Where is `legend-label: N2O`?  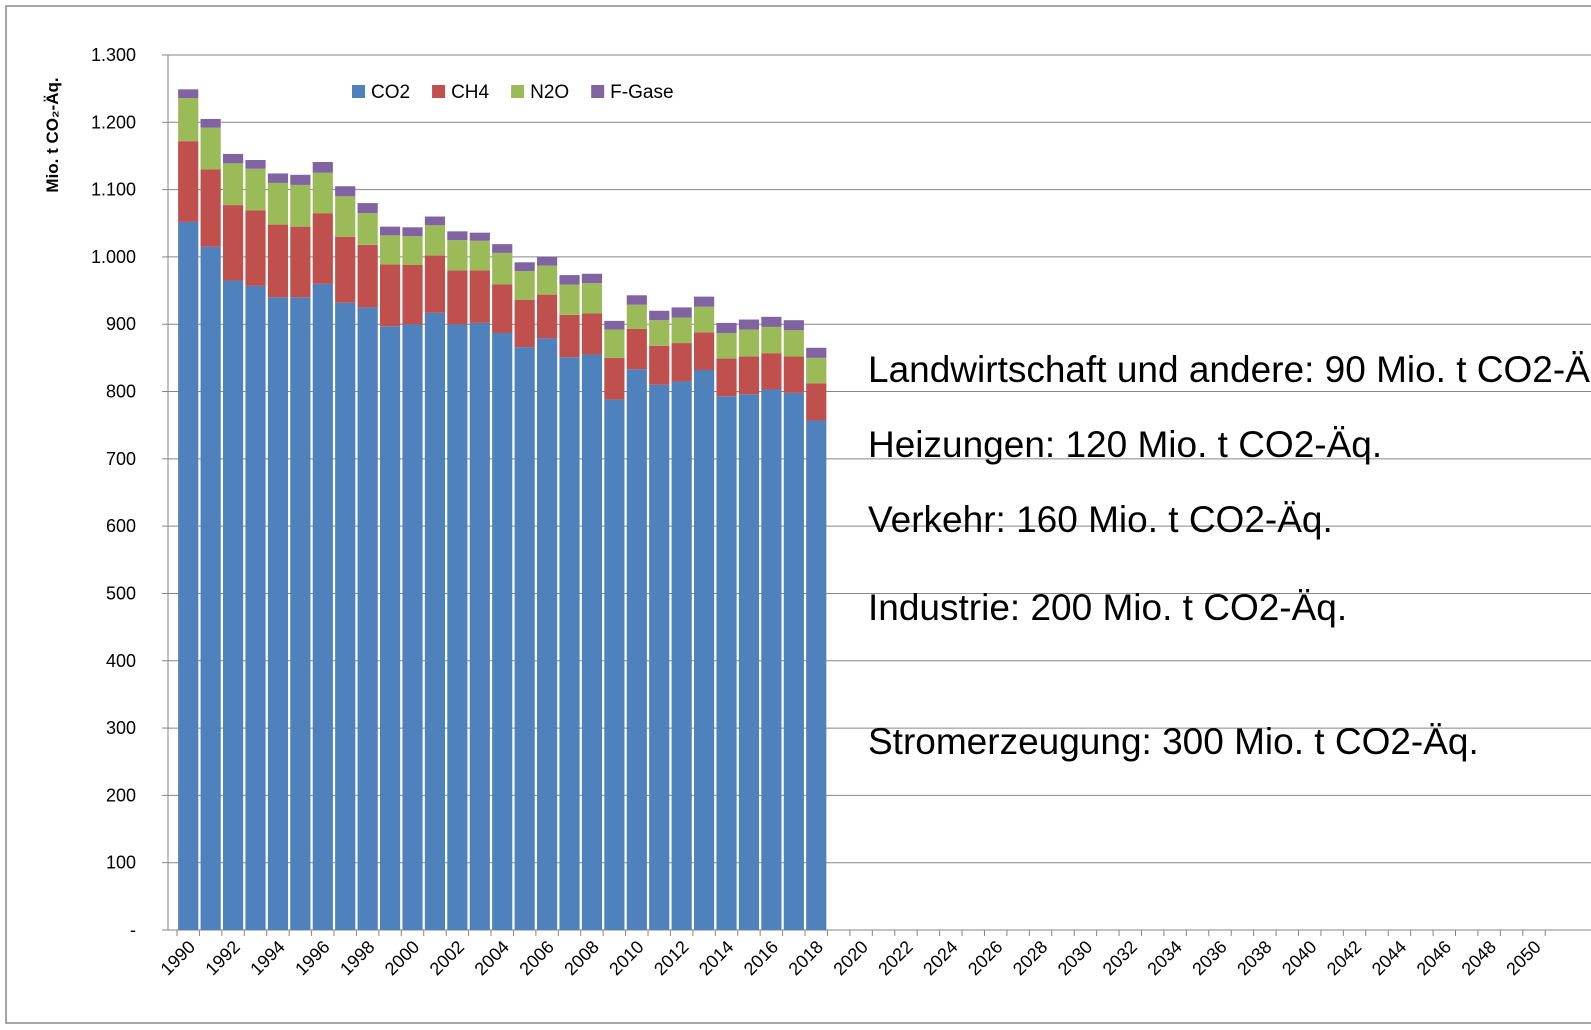
legend-label: N2O is located at coordinates (549, 92).